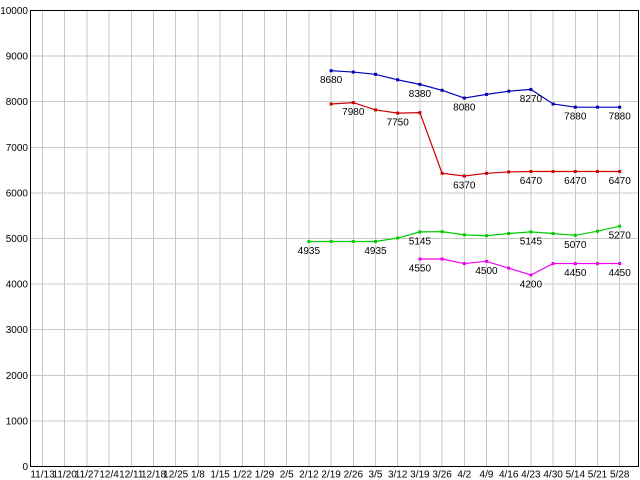  I want to click on red-series-line, so click(475, 139).